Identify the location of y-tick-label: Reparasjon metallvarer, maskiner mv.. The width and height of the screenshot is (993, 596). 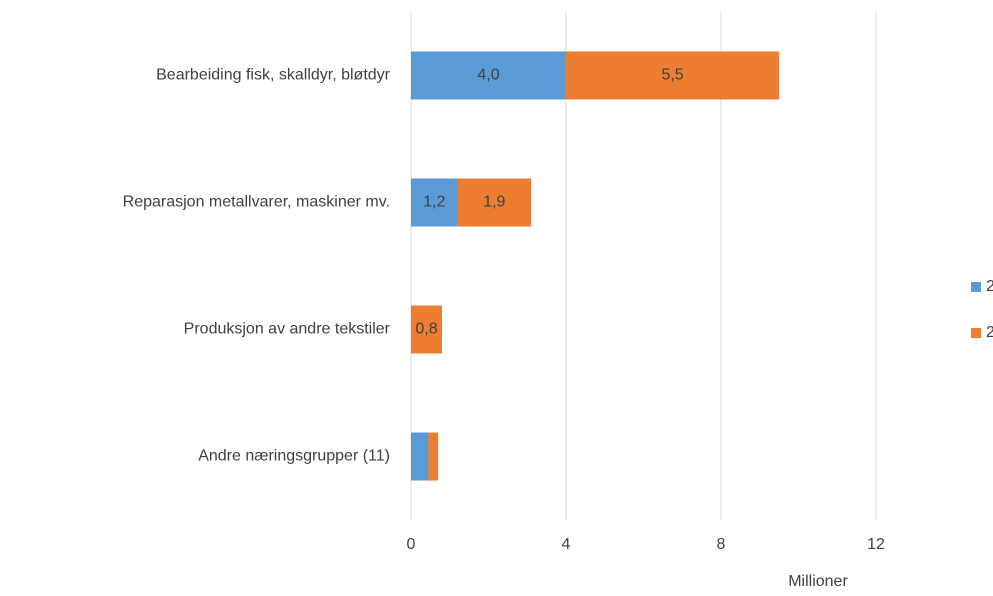
(256, 202).